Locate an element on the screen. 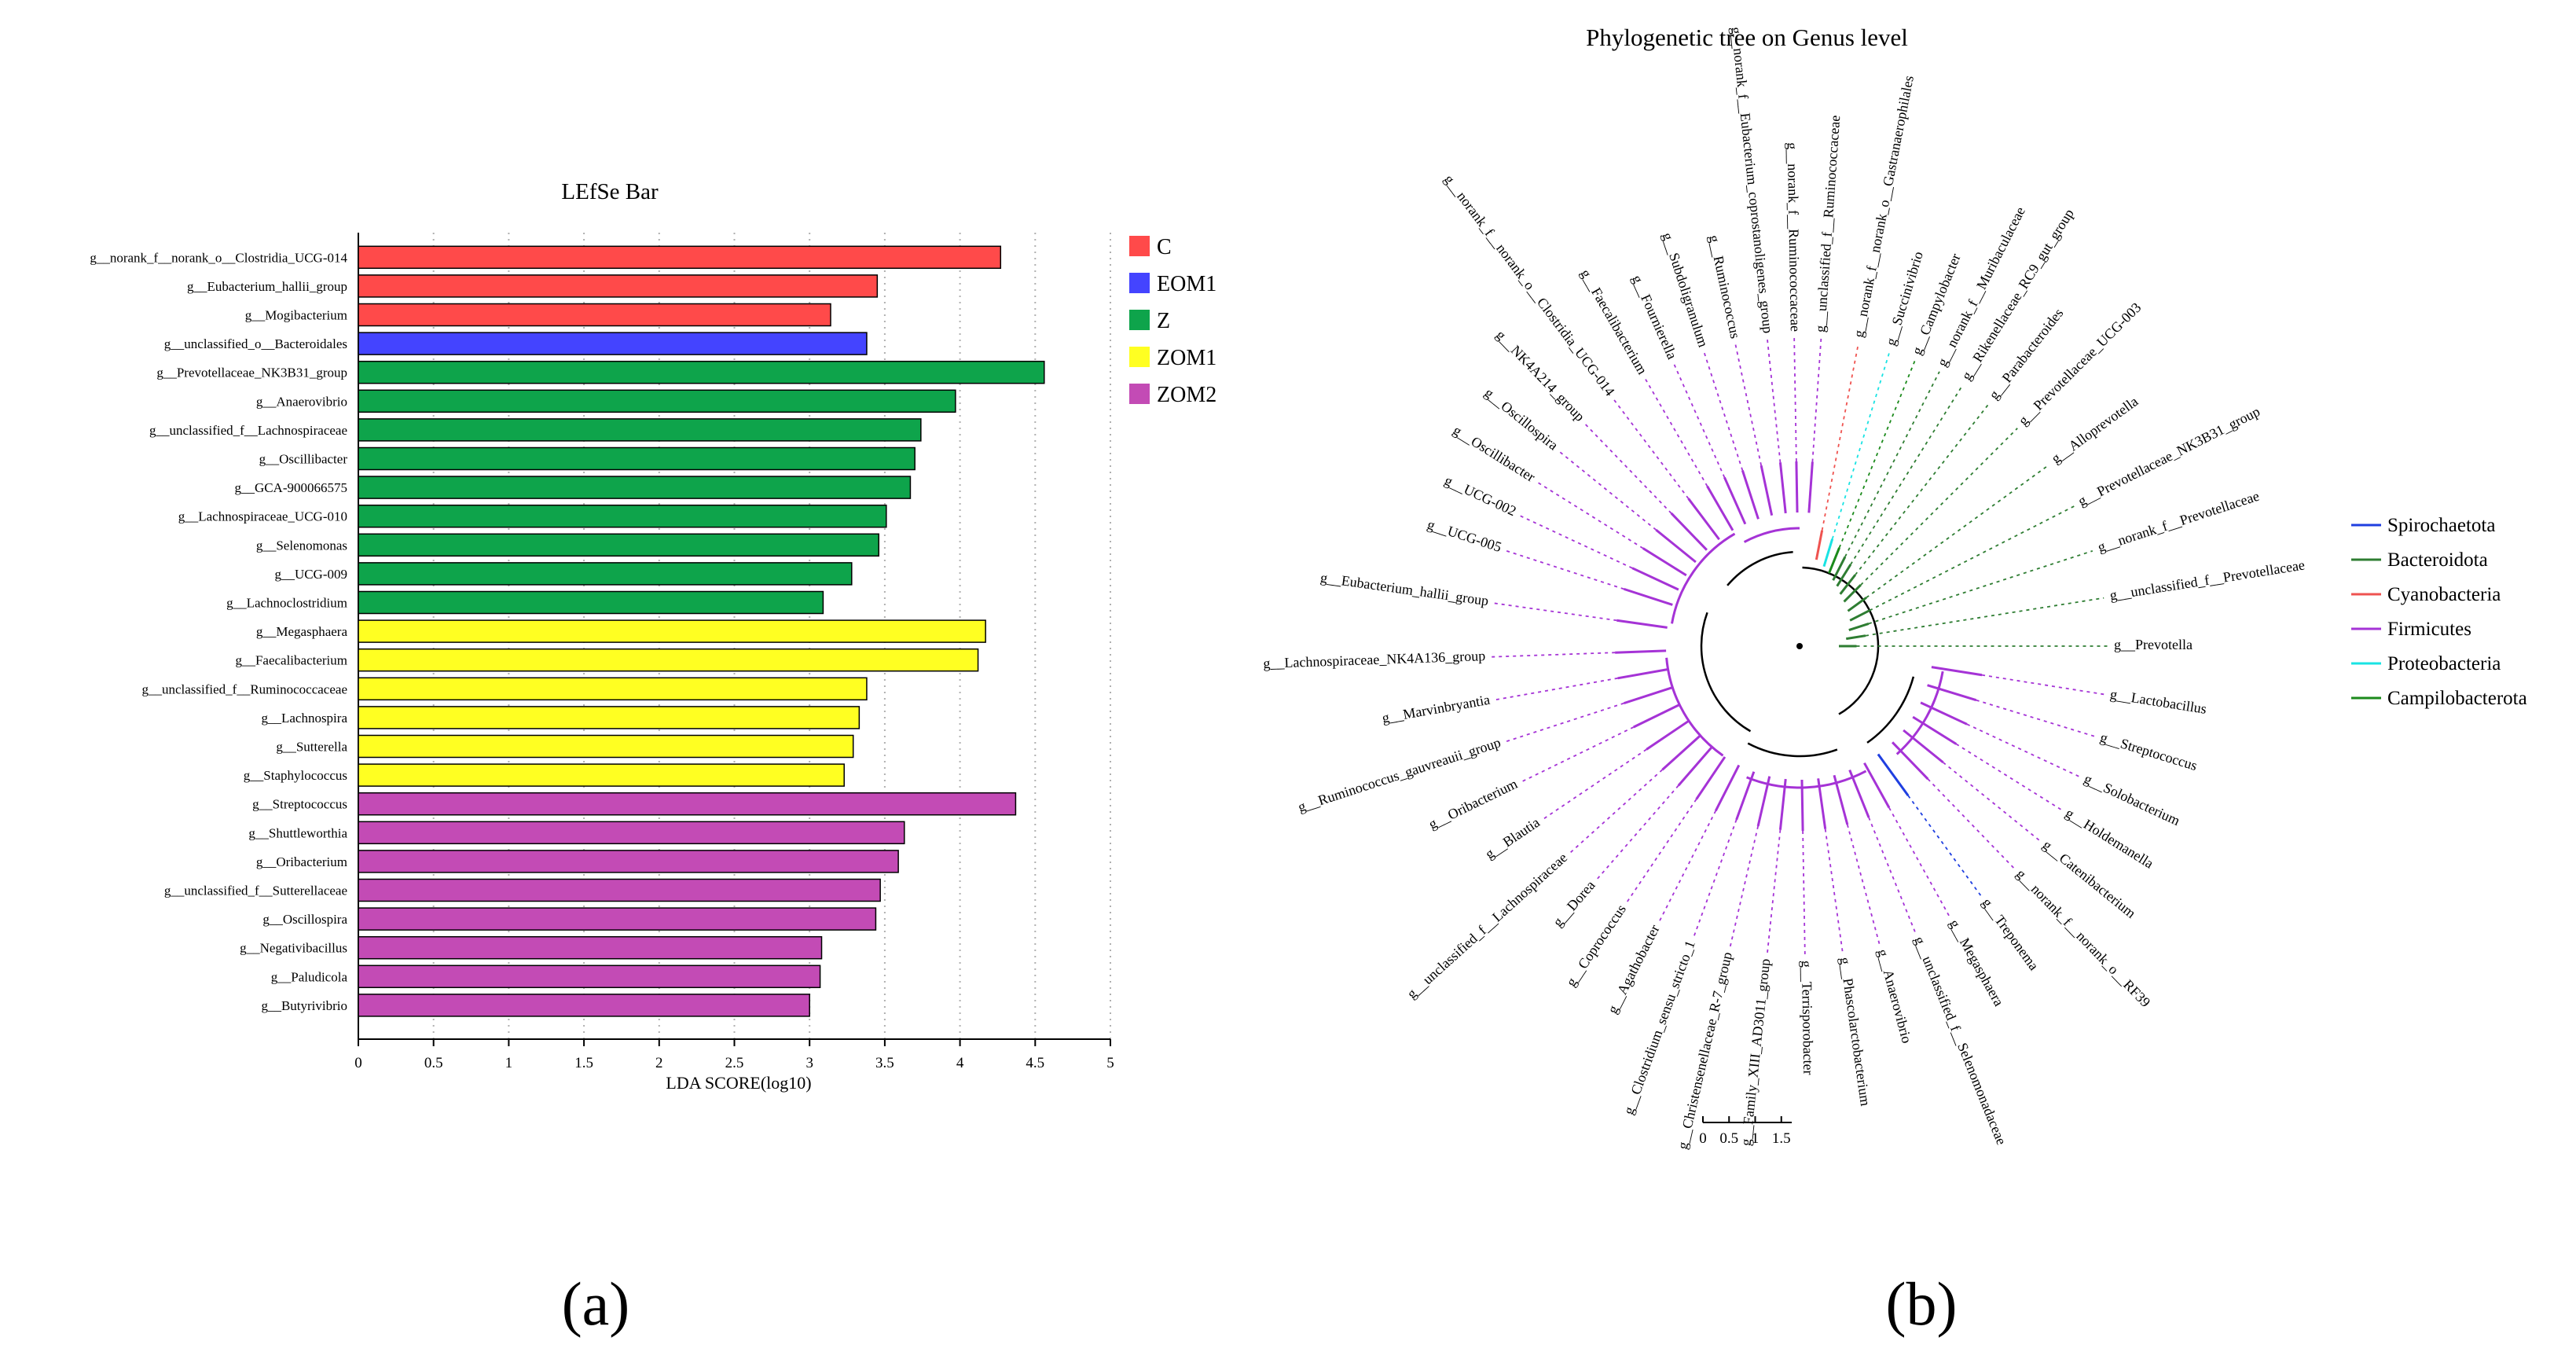  bar-label: g__unclassified_f__Ruminococcaceae is located at coordinates (244, 689).